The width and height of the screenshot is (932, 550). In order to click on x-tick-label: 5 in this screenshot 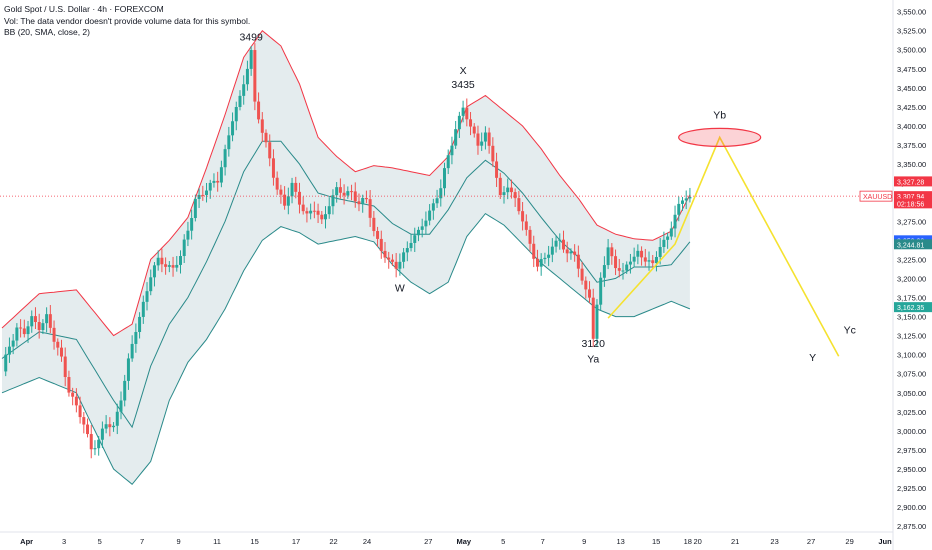, I will do `click(100, 541)`.